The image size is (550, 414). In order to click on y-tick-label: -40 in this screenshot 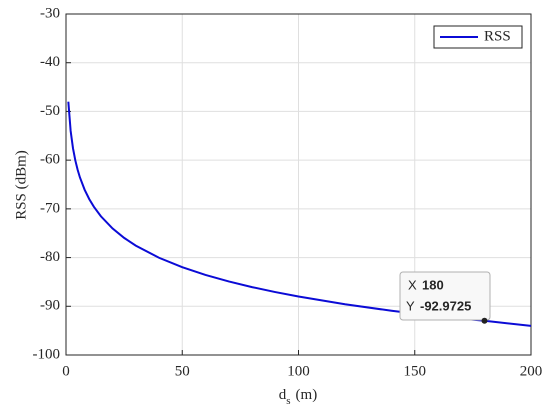, I will do `click(50, 62)`.